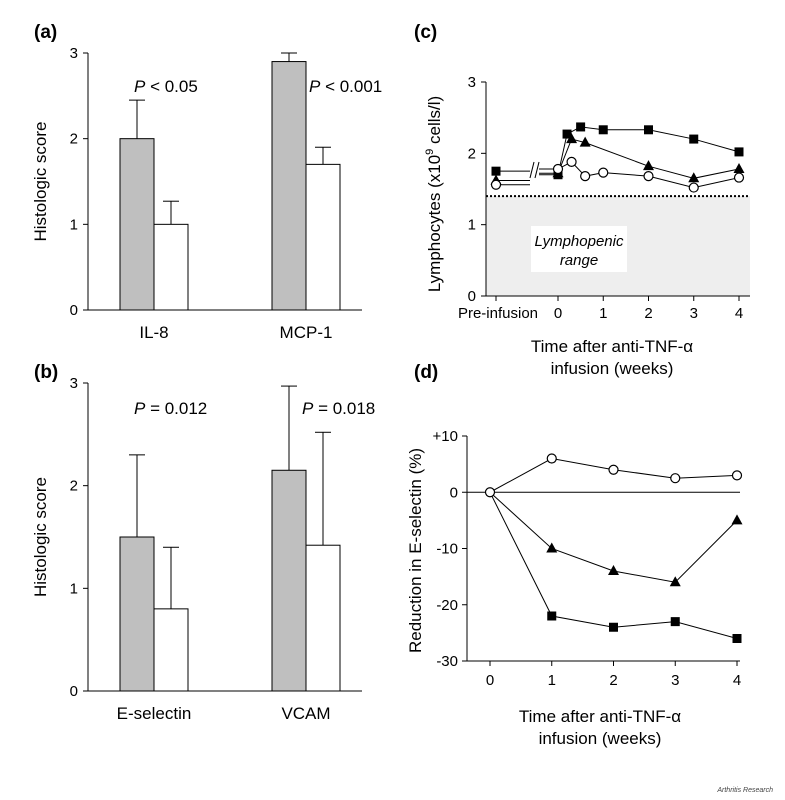 This screenshot has width=785, height=800. I want to click on panel-c-band-label-box, so click(579, 249).